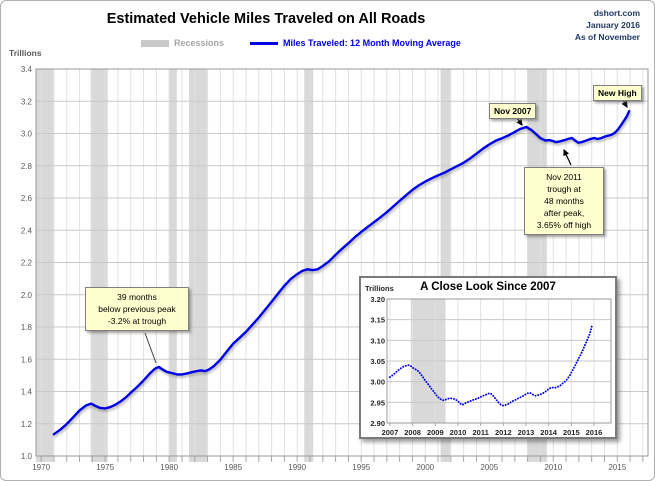 The width and height of the screenshot is (655, 481). I want to click on x-axis-tick-label: 2000, so click(425, 467).